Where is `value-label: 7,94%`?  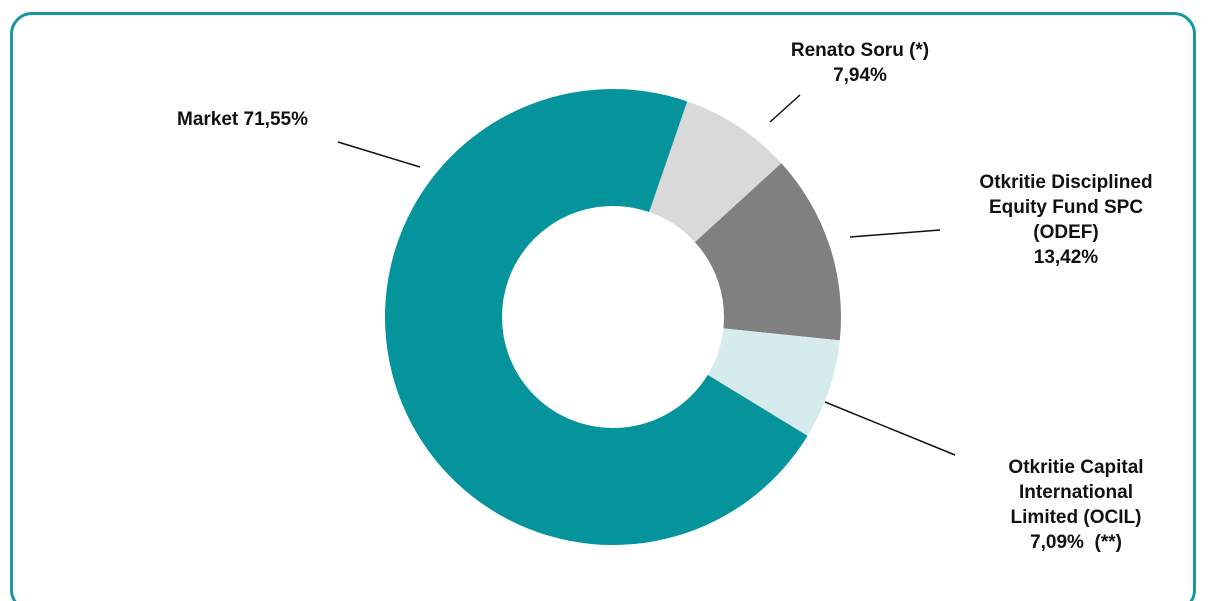
value-label: 7,94% is located at coordinates (860, 75).